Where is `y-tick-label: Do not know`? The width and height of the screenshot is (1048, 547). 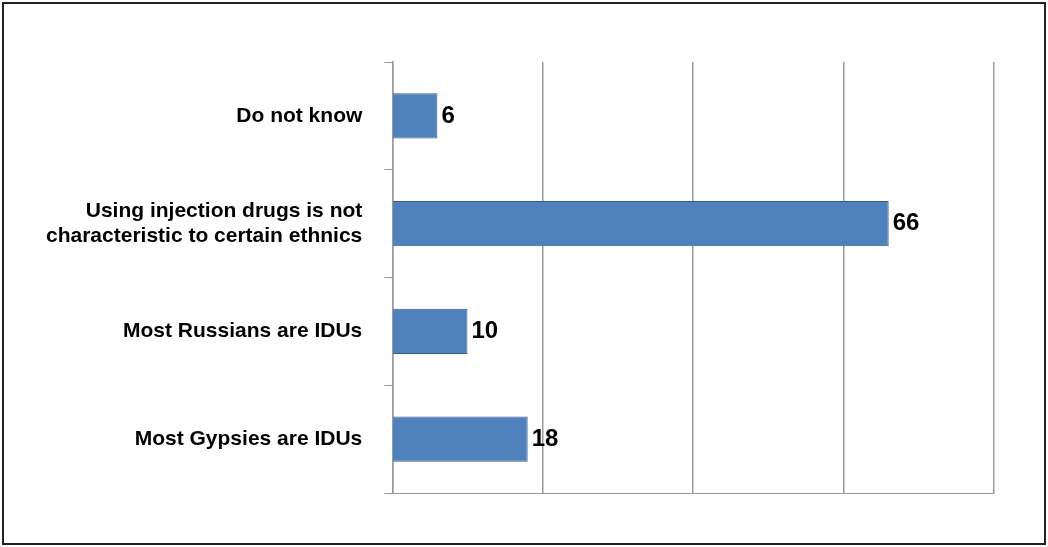 y-tick-label: Do not know is located at coordinates (299, 114).